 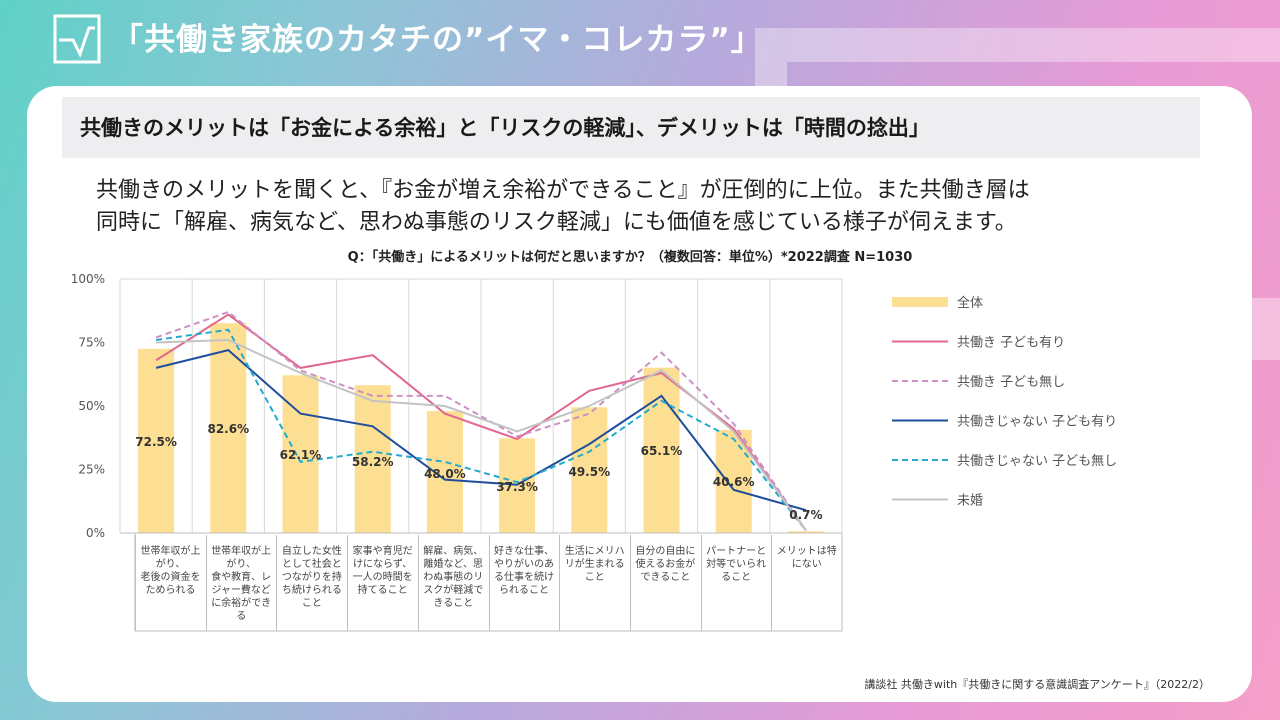 What do you see at coordinates (1011, 343) in the screenshot?
I see `legend-label: 共働き 子ども有り` at bounding box center [1011, 343].